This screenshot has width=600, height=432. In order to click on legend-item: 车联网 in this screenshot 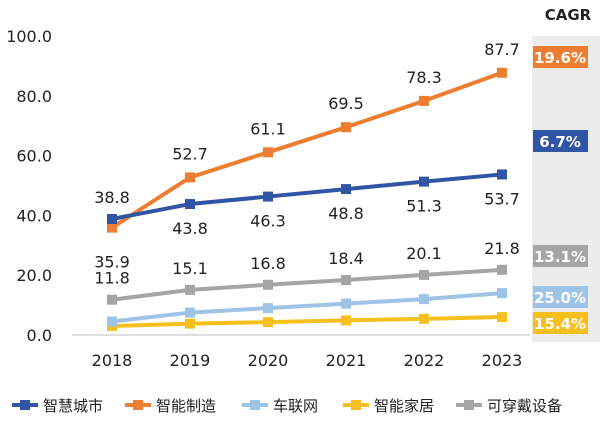, I will do `click(280, 406)`.